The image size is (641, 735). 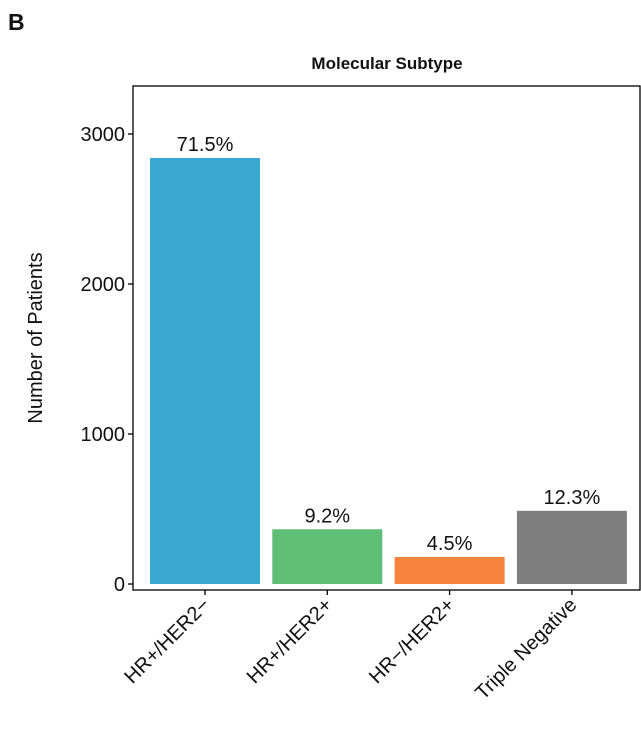 What do you see at coordinates (386, 63) in the screenshot?
I see `chart-title: Molecular Subtype` at bounding box center [386, 63].